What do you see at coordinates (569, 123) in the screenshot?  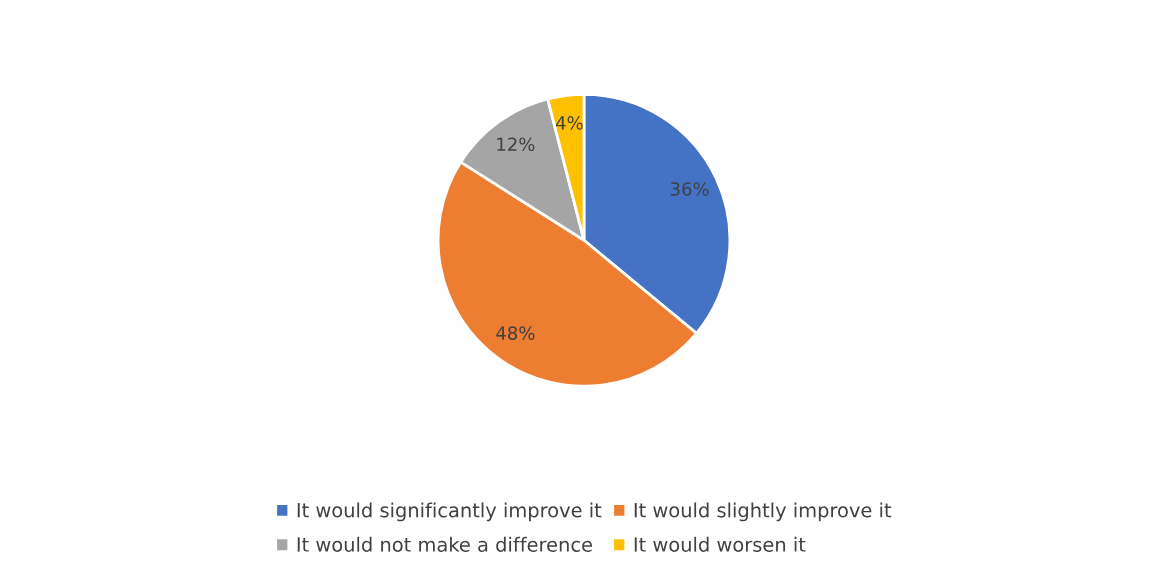 I see `data-label: 4%` at bounding box center [569, 123].